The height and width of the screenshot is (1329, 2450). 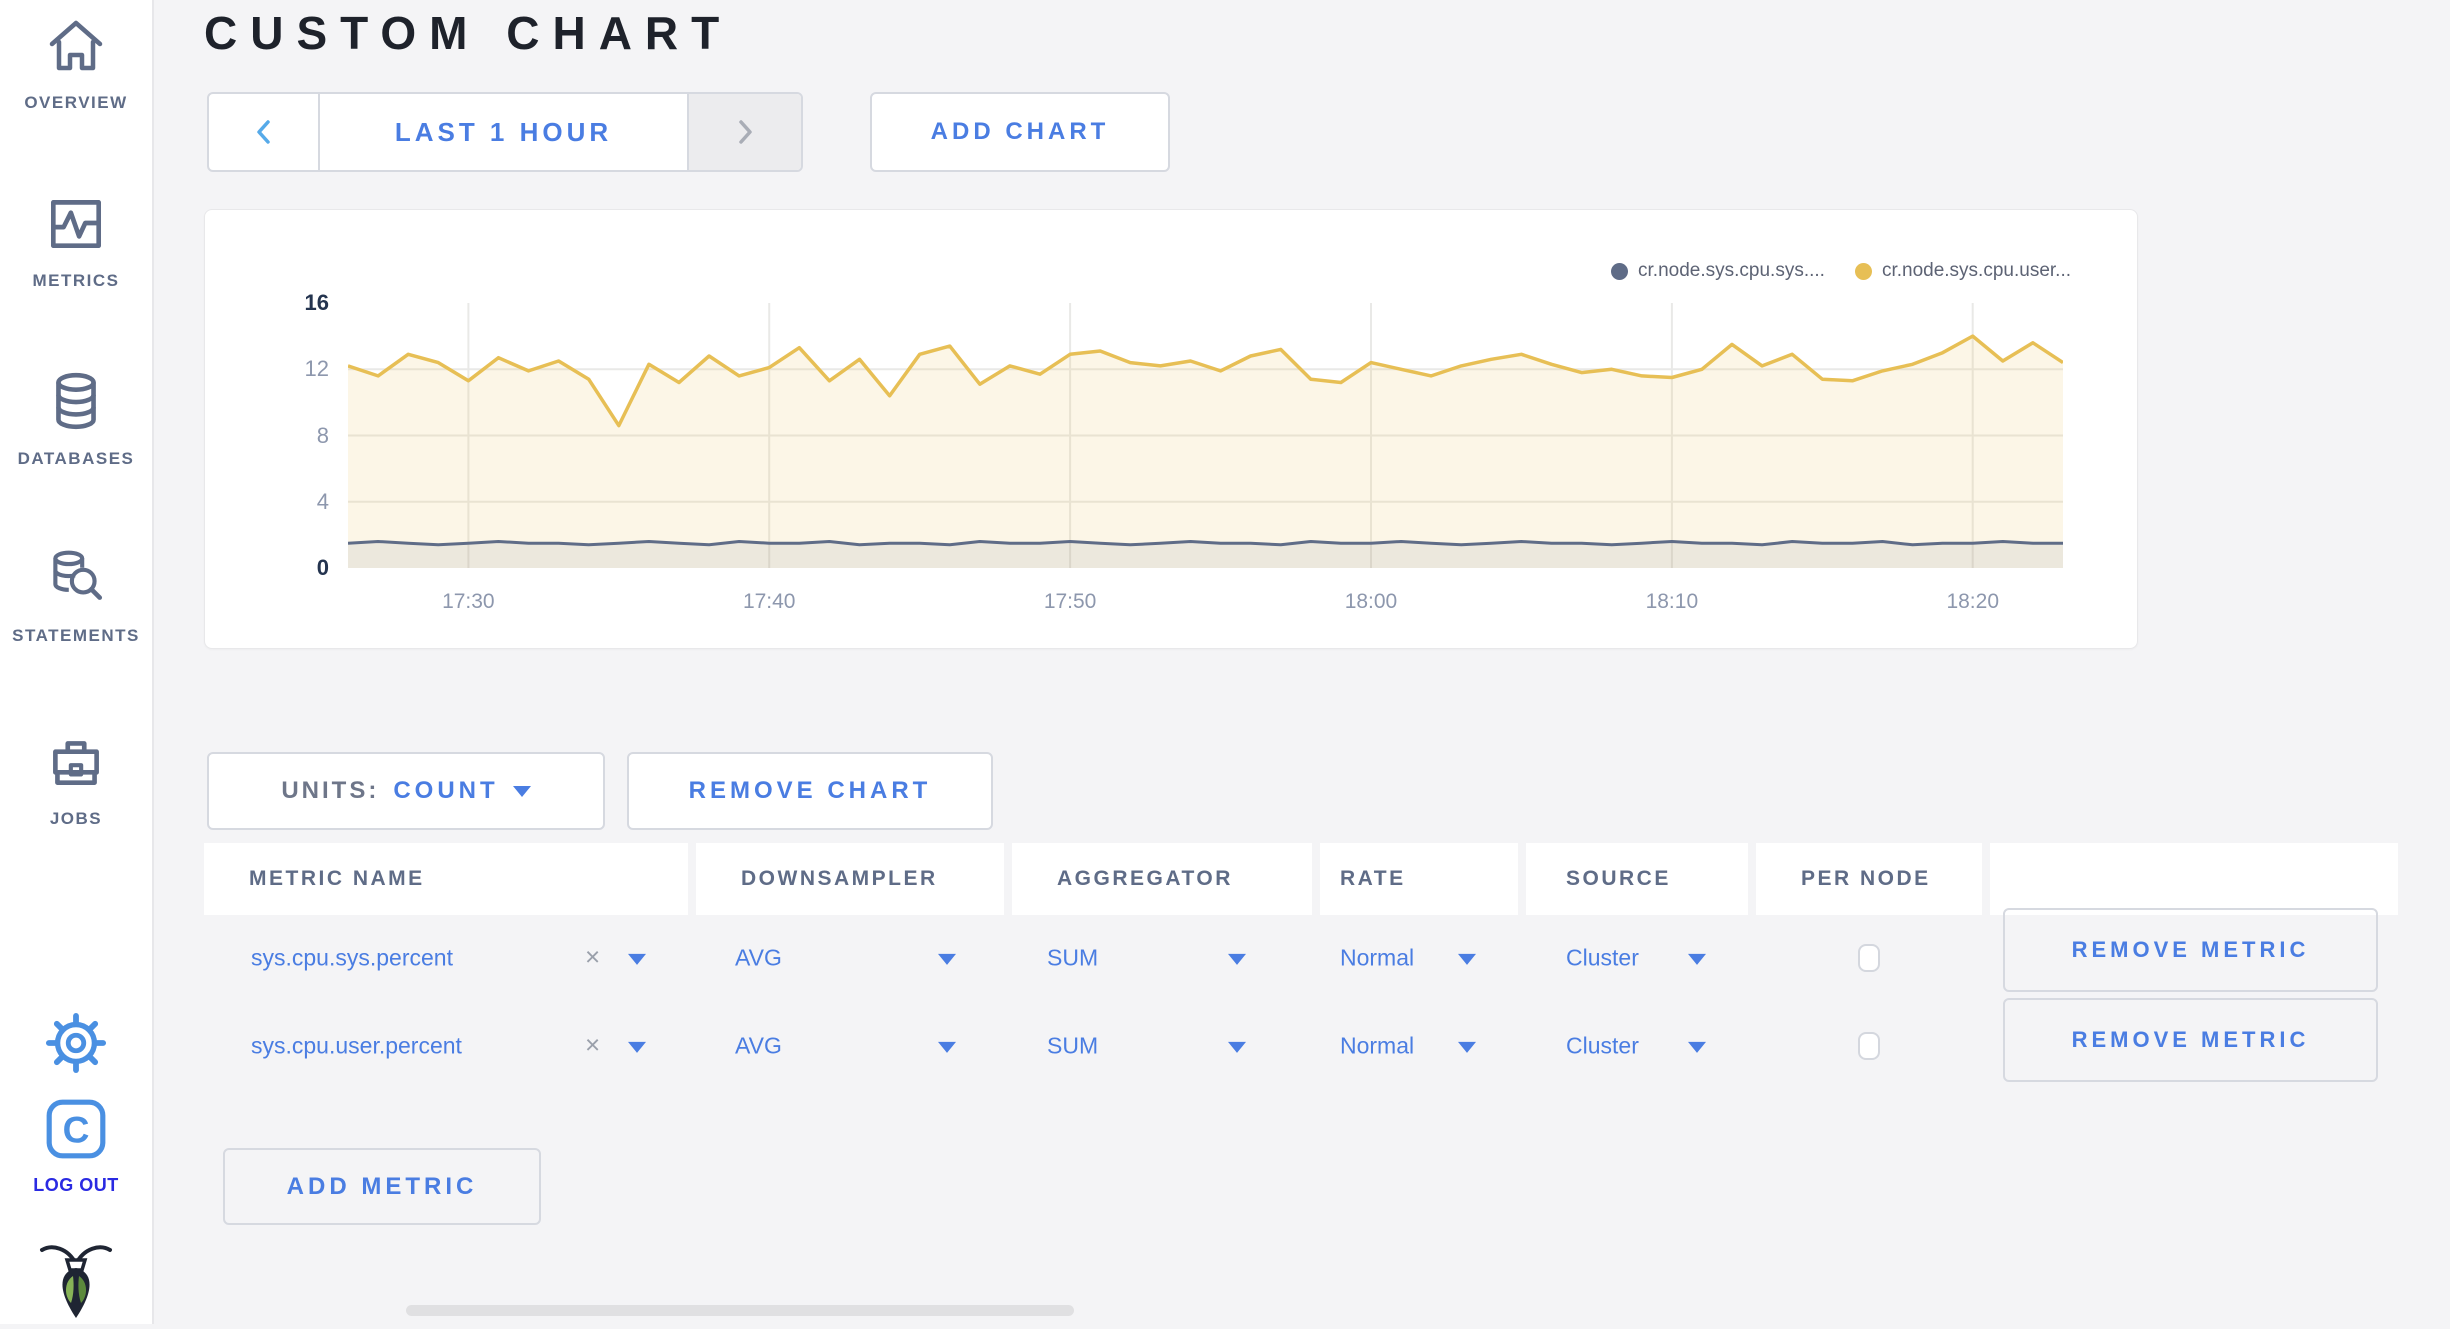 I want to click on metric-name-input: sys.cpu.user.percent, so click(x=356, y=1045).